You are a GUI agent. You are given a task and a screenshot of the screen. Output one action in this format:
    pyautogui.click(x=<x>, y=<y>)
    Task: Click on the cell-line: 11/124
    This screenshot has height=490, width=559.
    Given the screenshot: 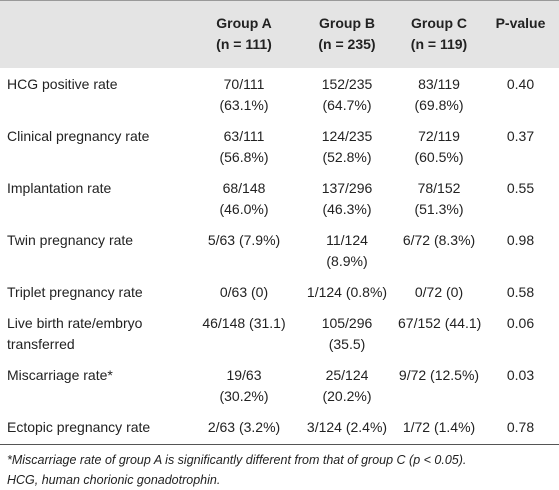 What is the action you would take?
    pyautogui.click(x=347, y=240)
    